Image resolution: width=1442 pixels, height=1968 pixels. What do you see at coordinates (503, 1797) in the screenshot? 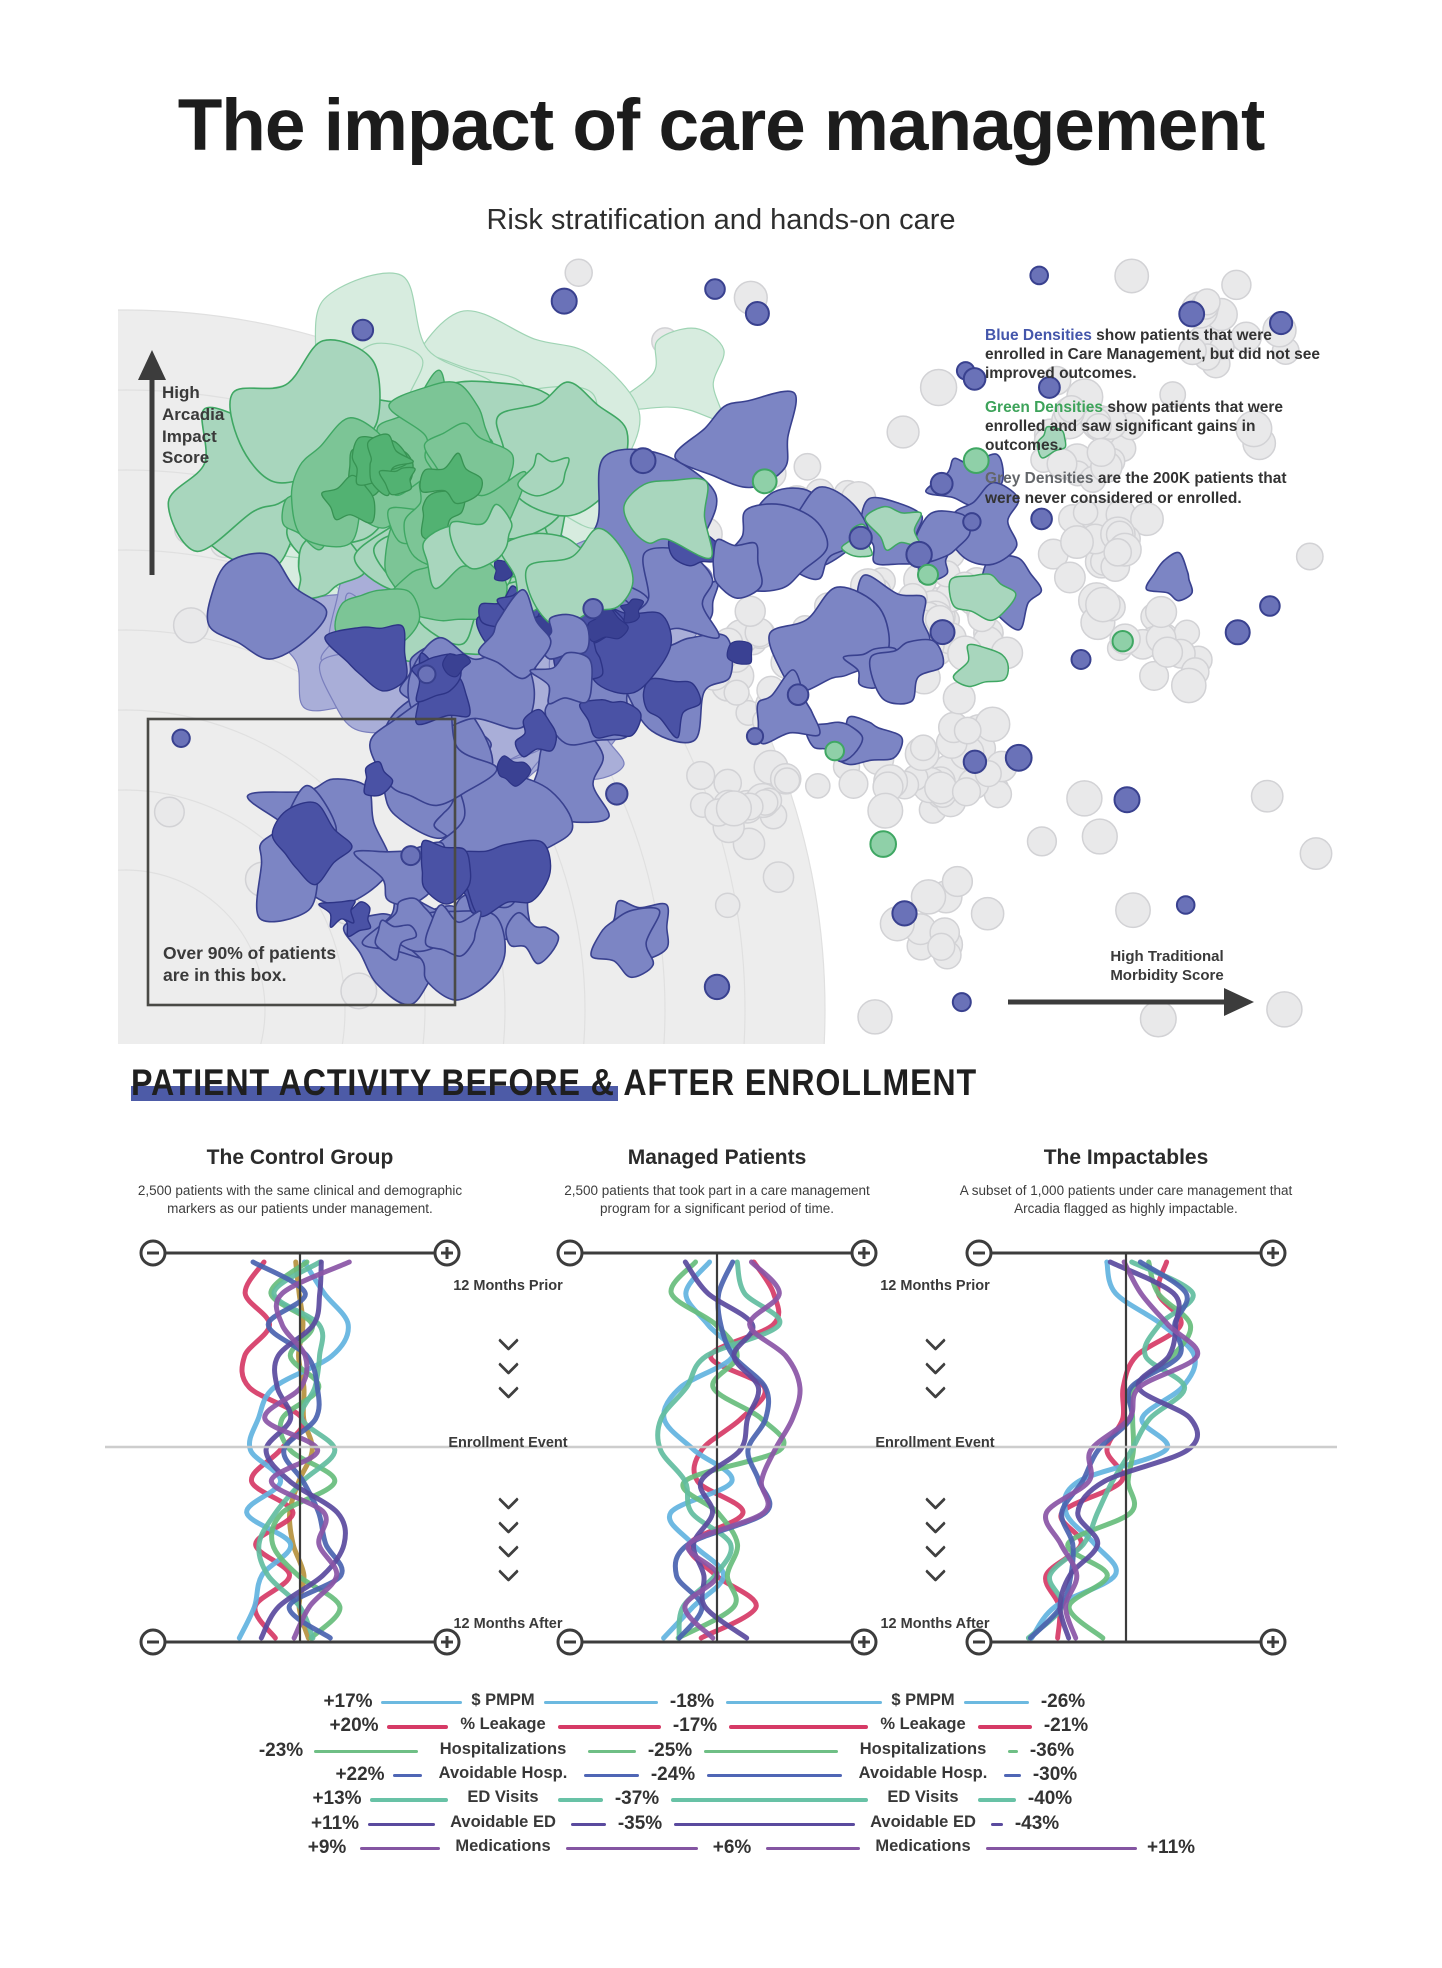
I see `metric-label: ED Visits` at bounding box center [503, 1797].